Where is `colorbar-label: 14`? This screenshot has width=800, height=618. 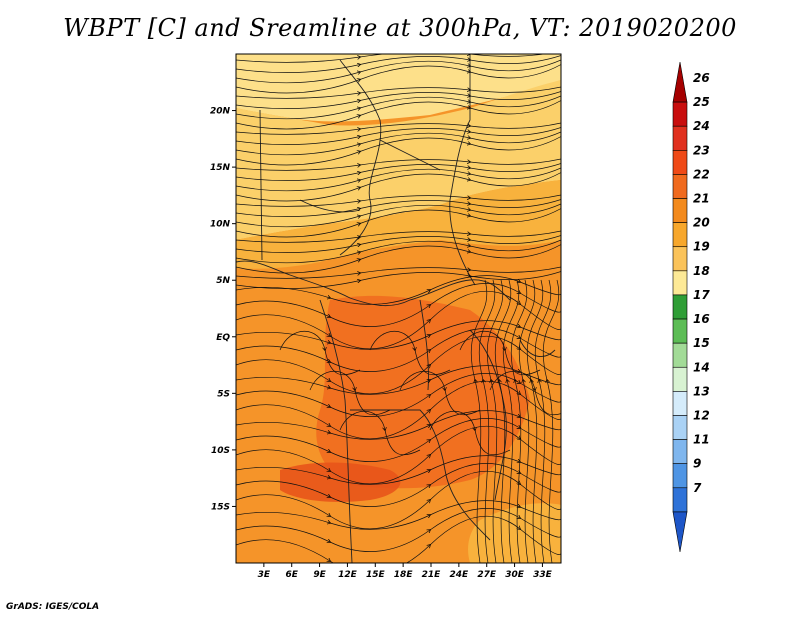
colorbar-label: 14 is located at coordinates (701, 367).